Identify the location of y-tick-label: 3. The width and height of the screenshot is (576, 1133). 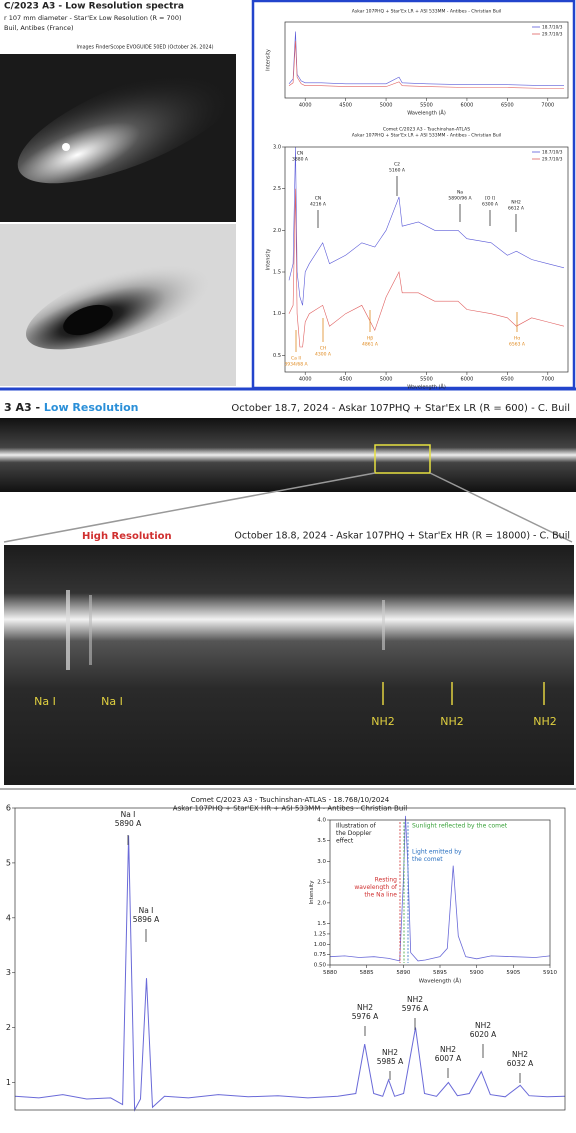
(8, 972).